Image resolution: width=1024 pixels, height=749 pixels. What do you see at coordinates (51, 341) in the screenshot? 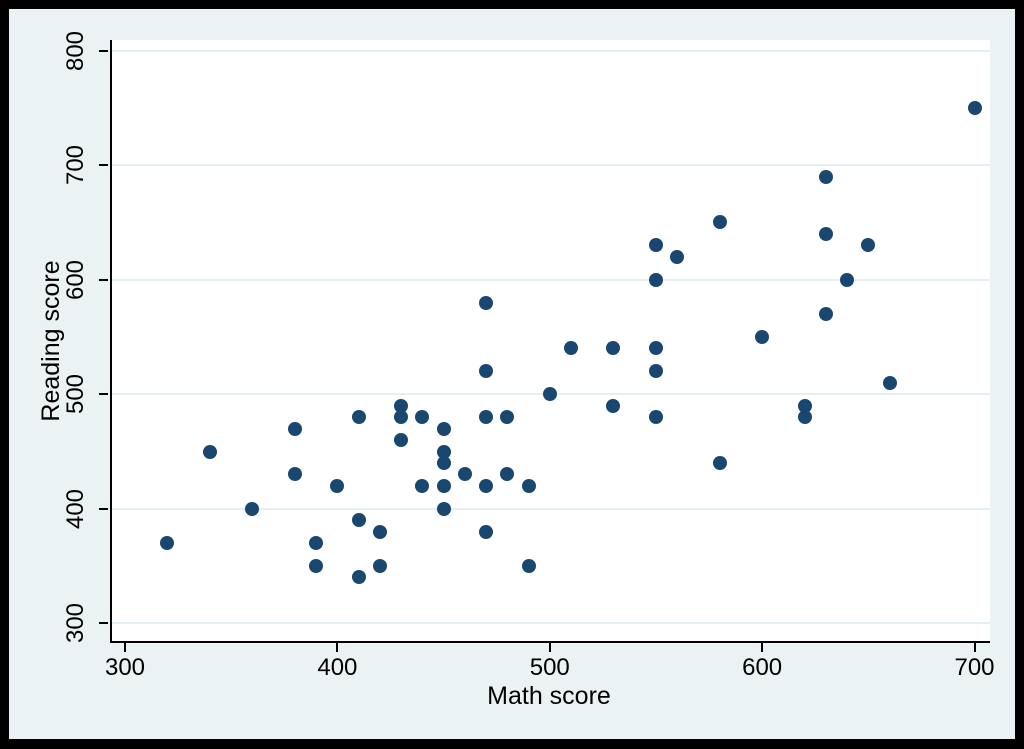
I see `y-axis-title: Reading score` at bounding box center [51, 341].